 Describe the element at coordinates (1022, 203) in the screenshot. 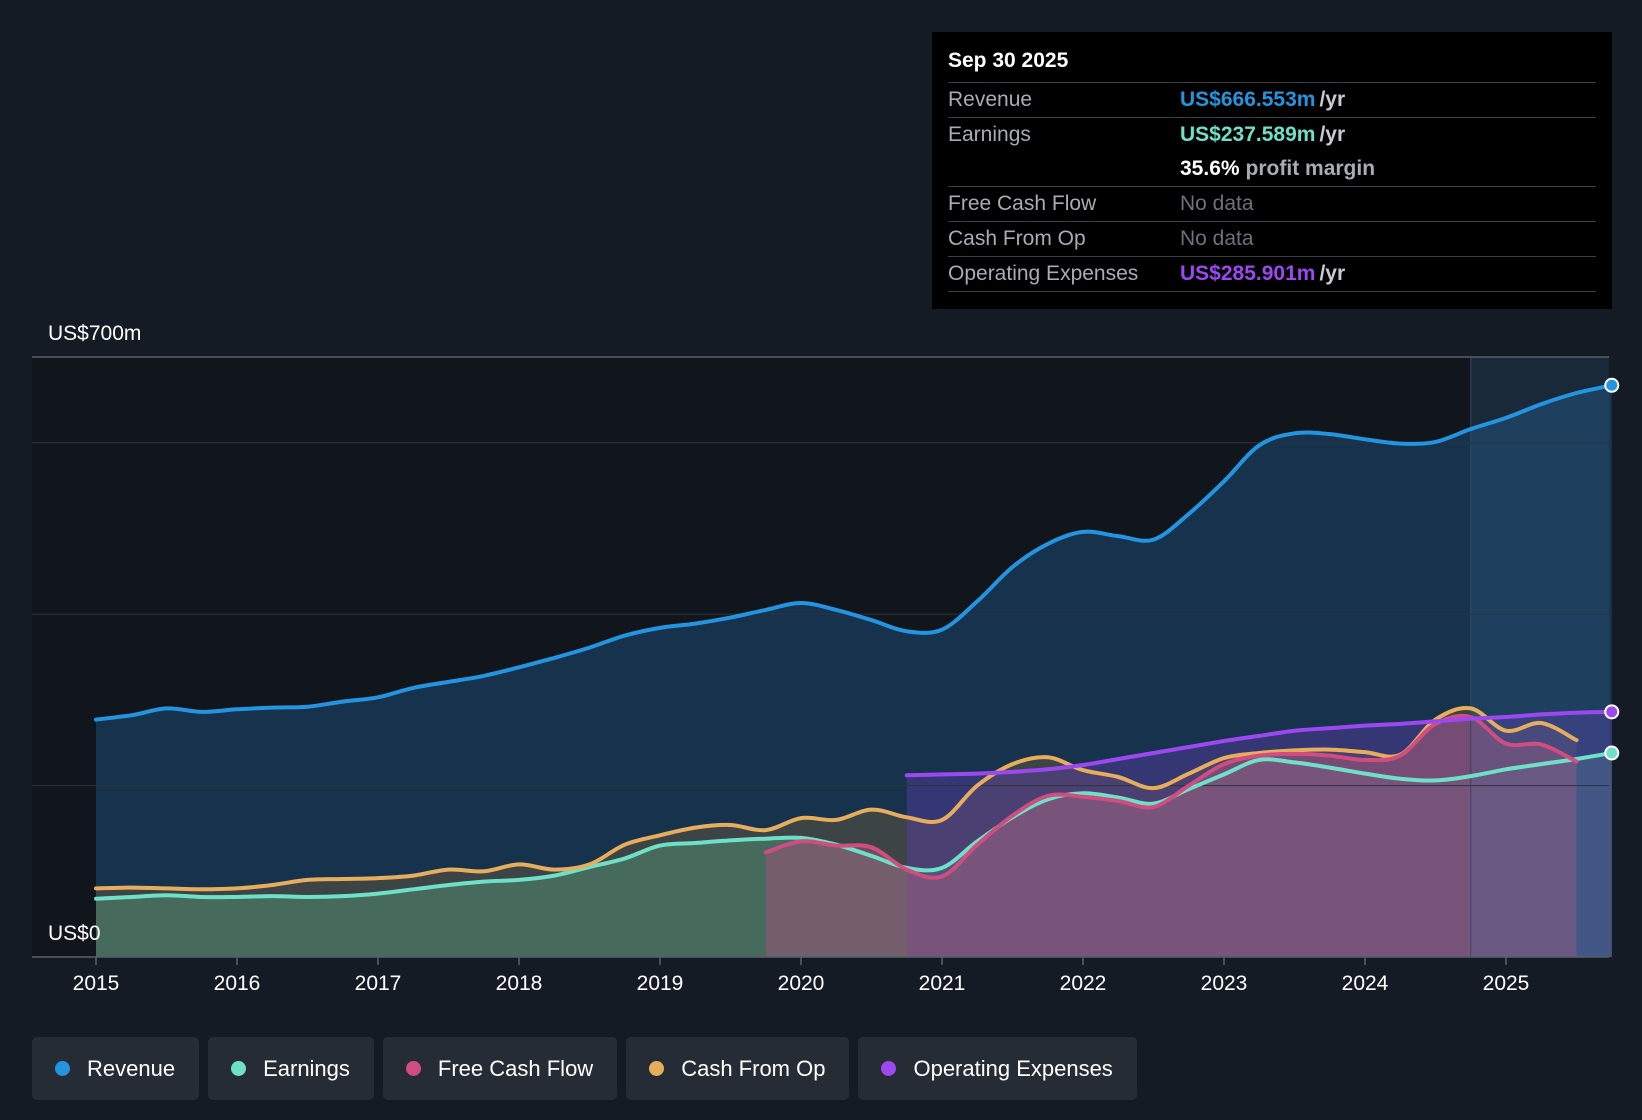

I see `tooltip-label: Free Cash Flow` at that location.